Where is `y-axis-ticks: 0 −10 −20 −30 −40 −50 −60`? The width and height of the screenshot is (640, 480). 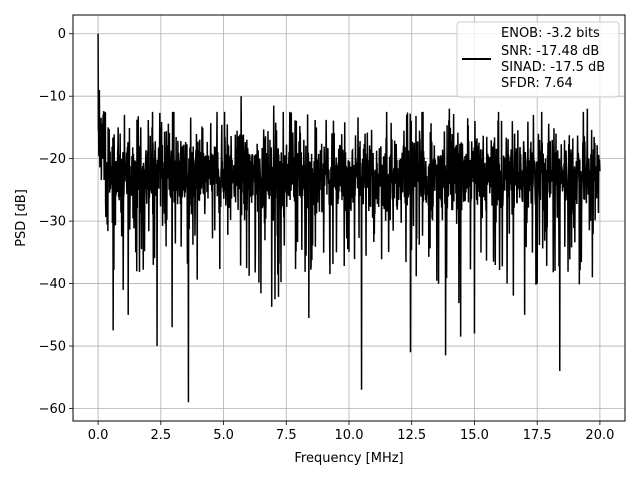
y-axis-ticks: 0 −10 −20 −30 −40 −50 −60 is located at coordinates (56, 222).